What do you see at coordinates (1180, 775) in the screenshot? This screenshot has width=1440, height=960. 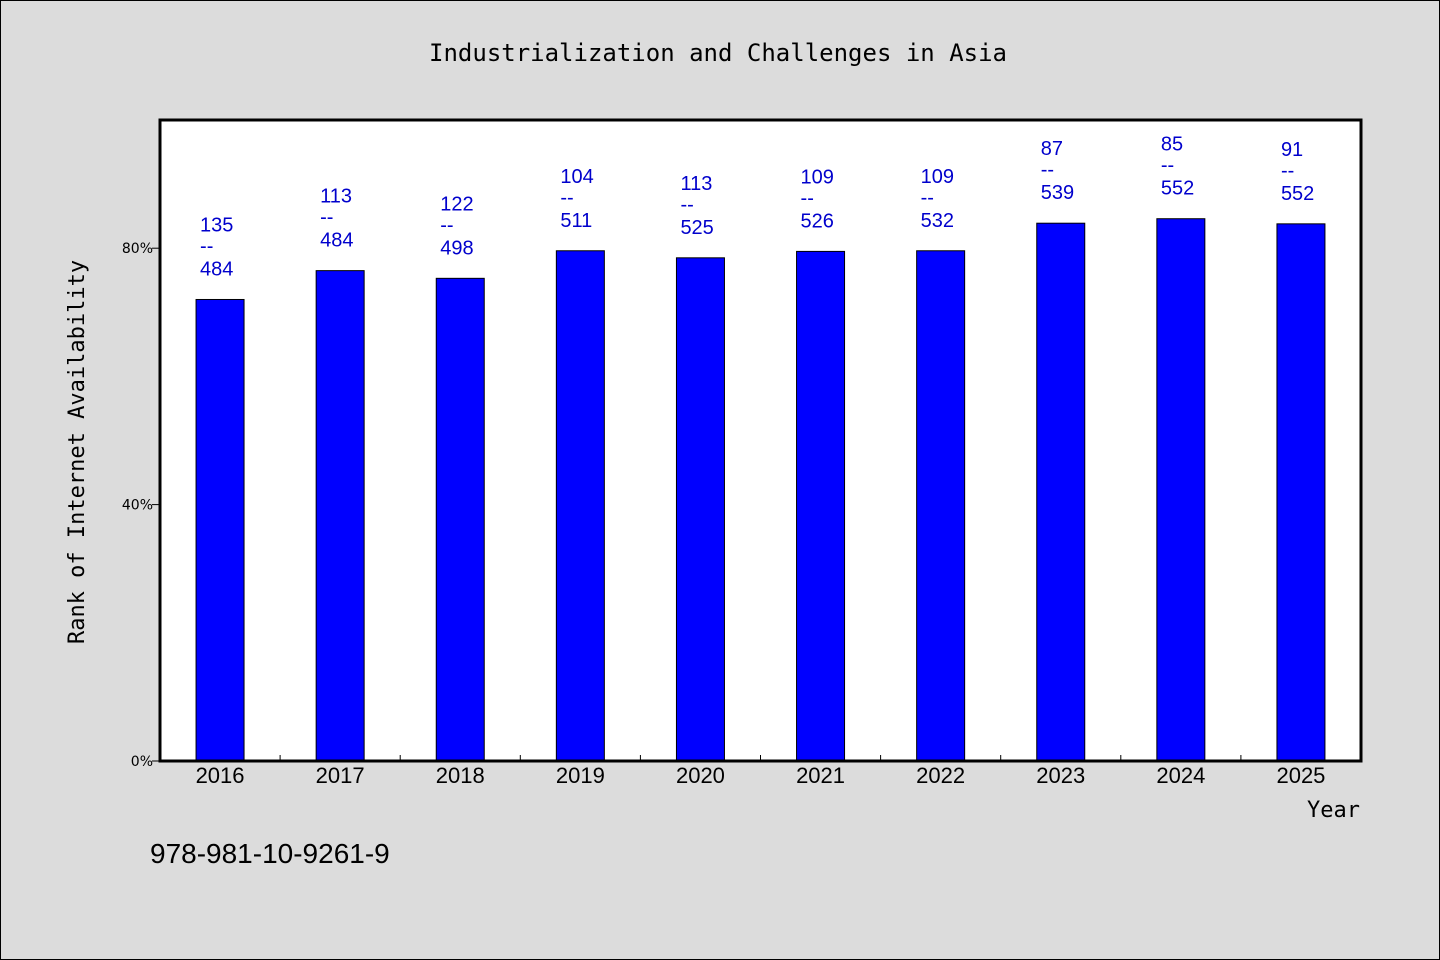 I see `x-tick-label: 2024` at bounding box center [1180, 775].